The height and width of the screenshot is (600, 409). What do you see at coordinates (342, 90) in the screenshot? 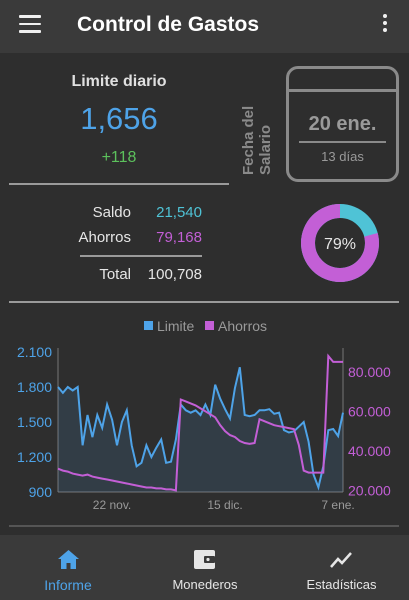
I see `calendar-header-bar` at bounding box center [342, 90].